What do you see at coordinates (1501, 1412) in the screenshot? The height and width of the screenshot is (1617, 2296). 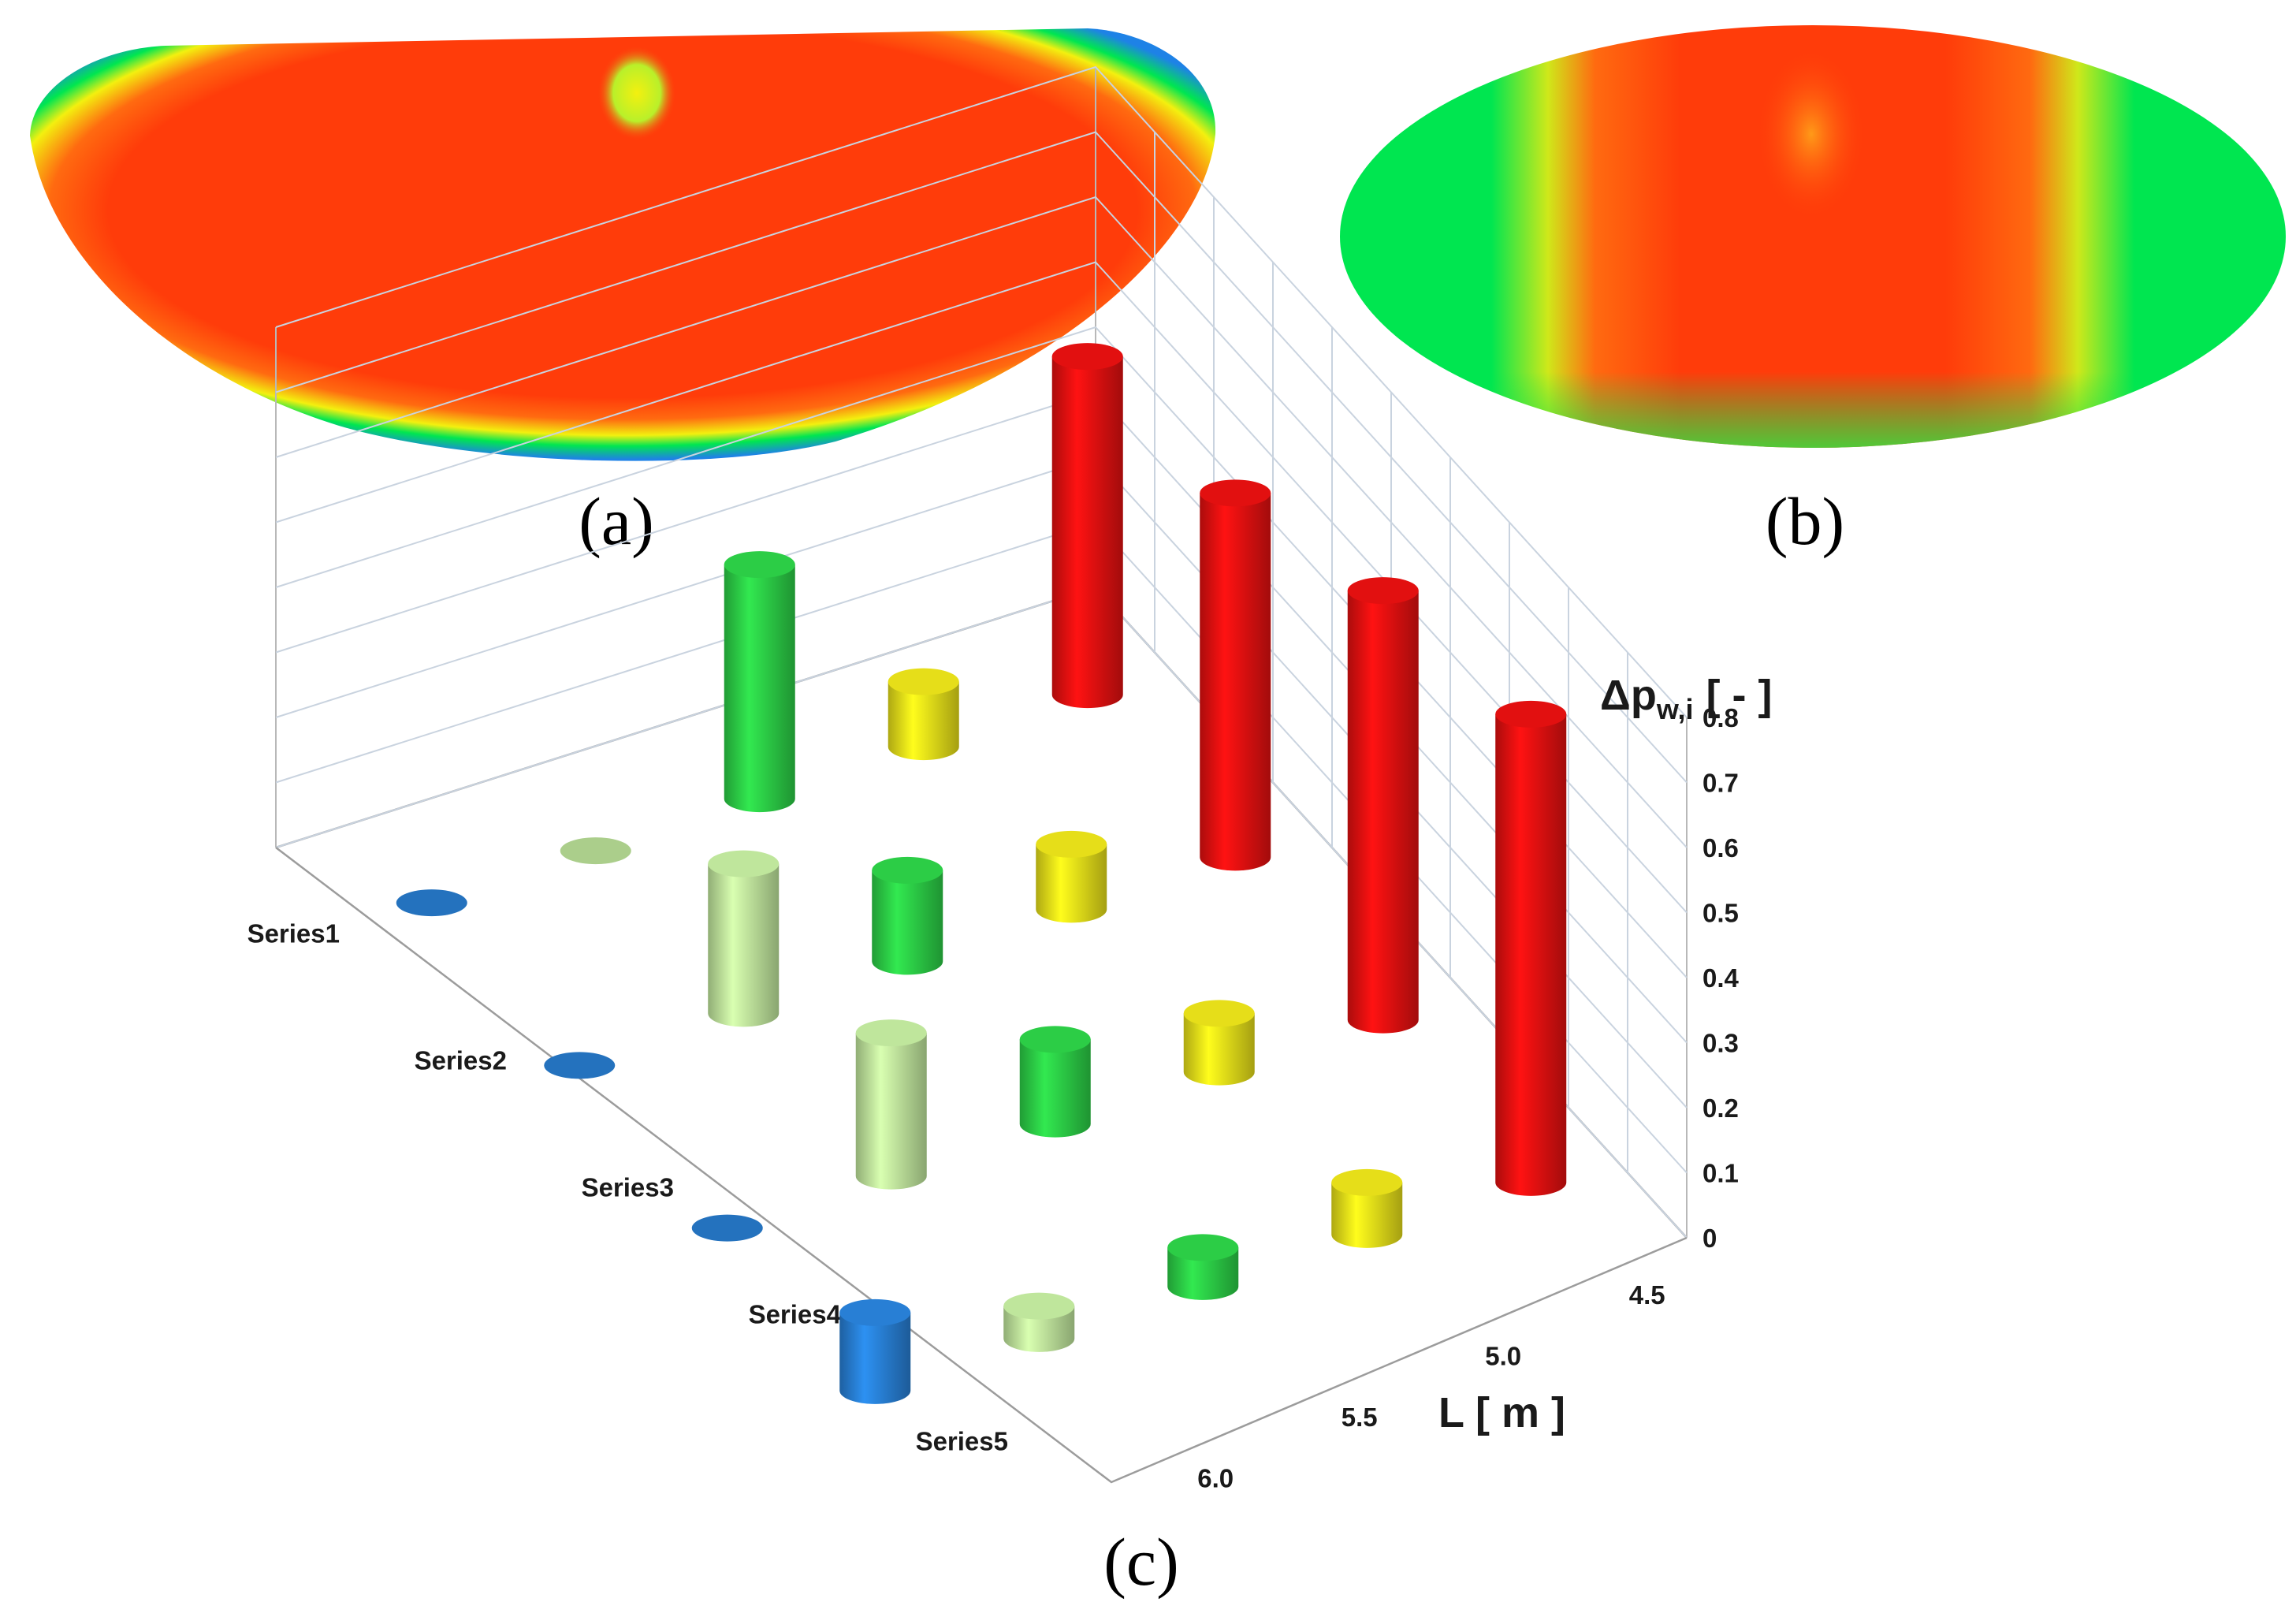 I see `y-axis-title: L [ m ]` at bounding box center [1501, 1412].